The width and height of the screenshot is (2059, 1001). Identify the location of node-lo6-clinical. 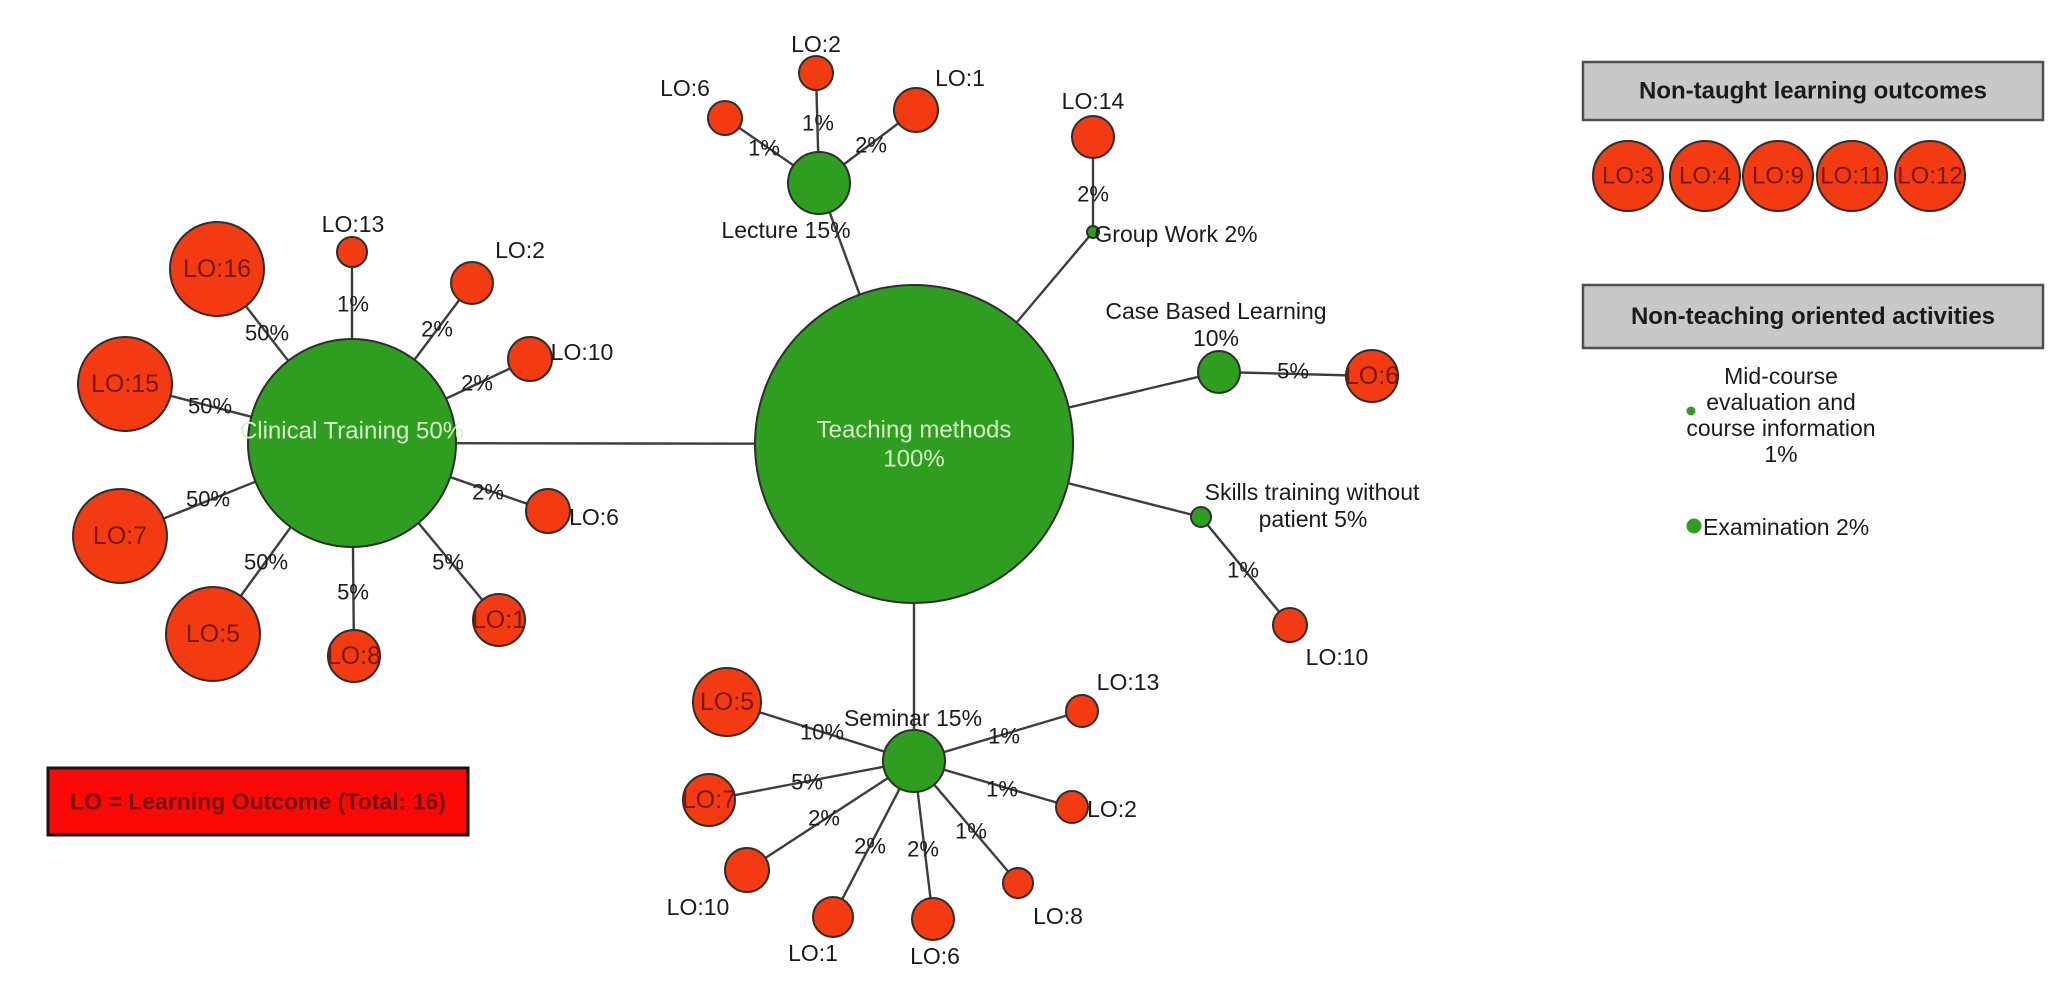
(548, 511).